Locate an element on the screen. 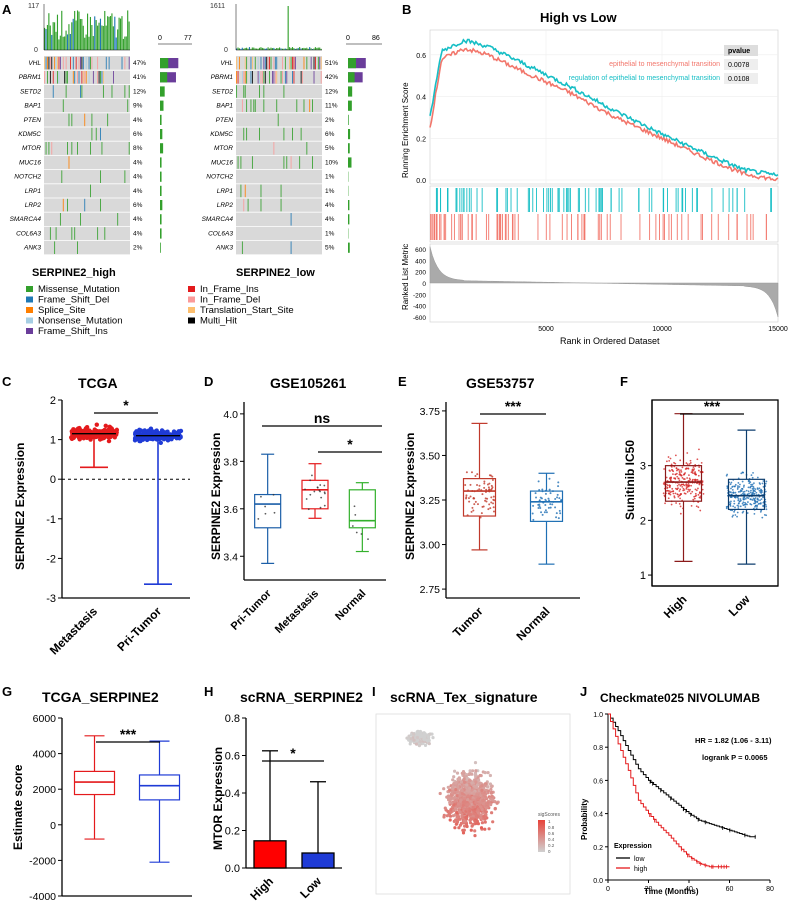 This screenshot has width=788, height=905. gene-pct: 11% is located at coordinates (331, 106).